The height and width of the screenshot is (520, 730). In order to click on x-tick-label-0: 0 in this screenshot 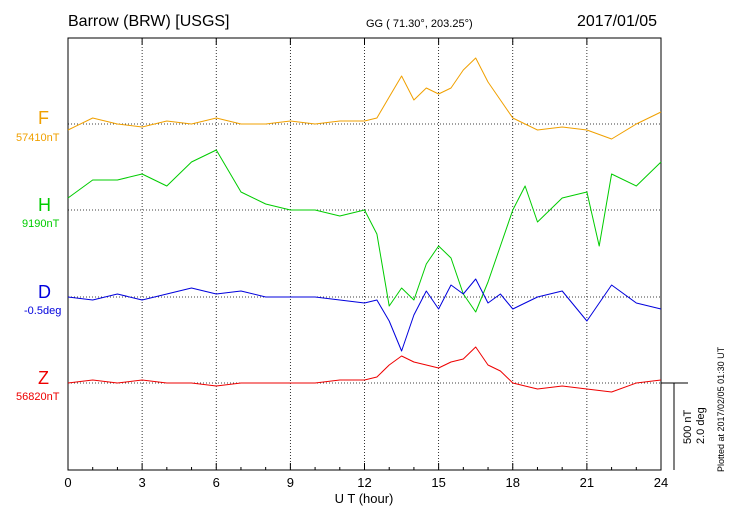, I will do `click(67, 482)`.